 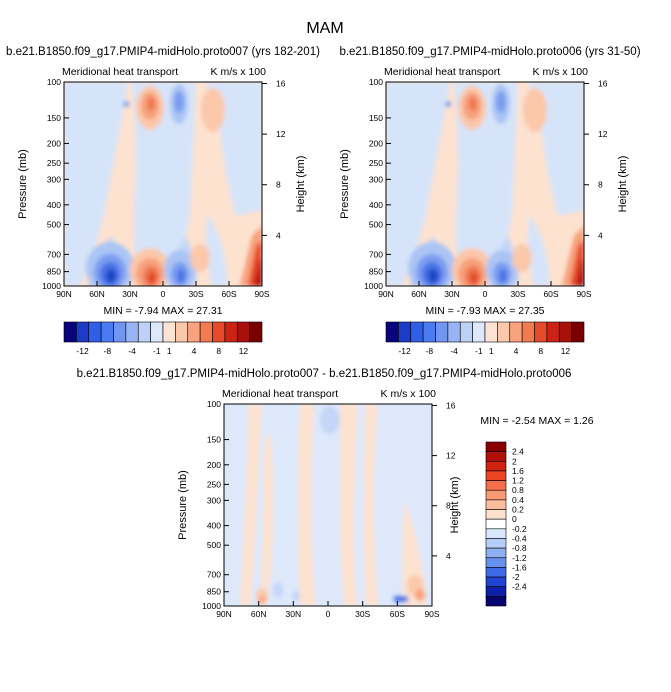 What do you see at coordinates (23, 184) in the screenshot?
I see `panel-a-ylabel: Pressure (mb)` at bounding box center [23, 184].